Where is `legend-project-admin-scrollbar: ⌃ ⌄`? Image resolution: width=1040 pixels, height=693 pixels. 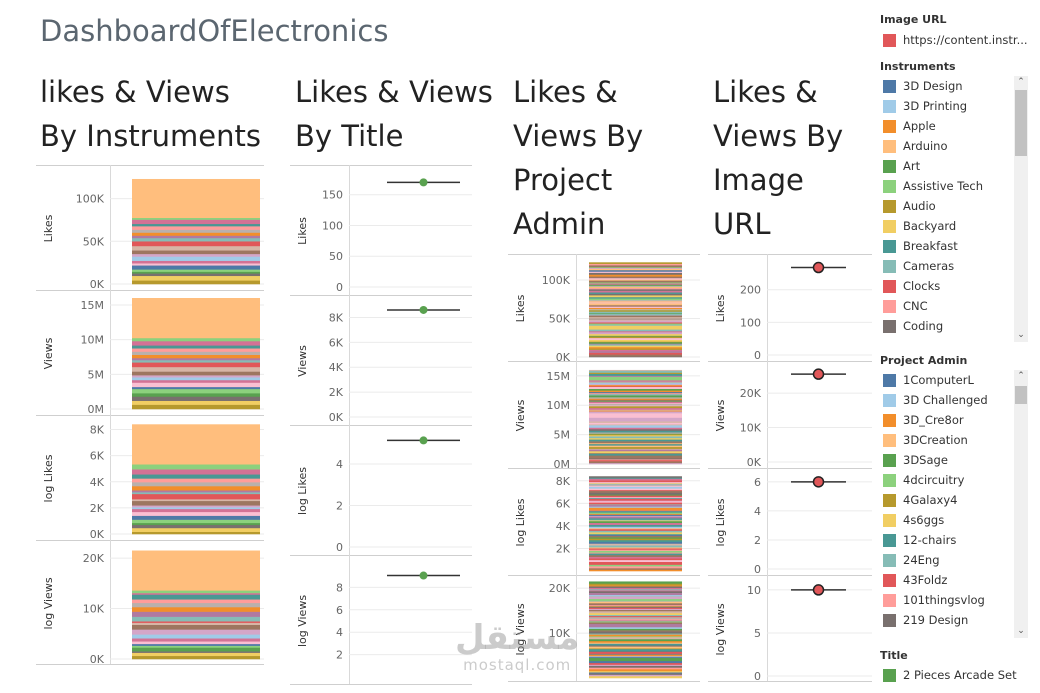
legend-project-admin-scrollbar: ⌃ ⌄ is located at coordinates (1021, 504).